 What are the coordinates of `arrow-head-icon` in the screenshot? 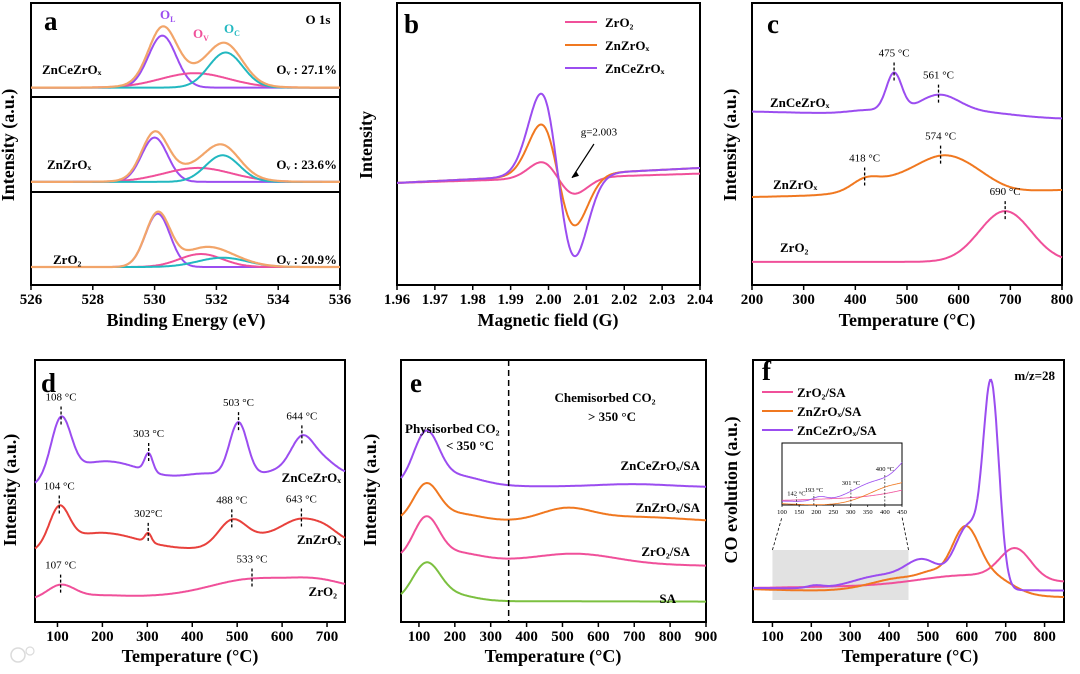 It's located at (575, 174).